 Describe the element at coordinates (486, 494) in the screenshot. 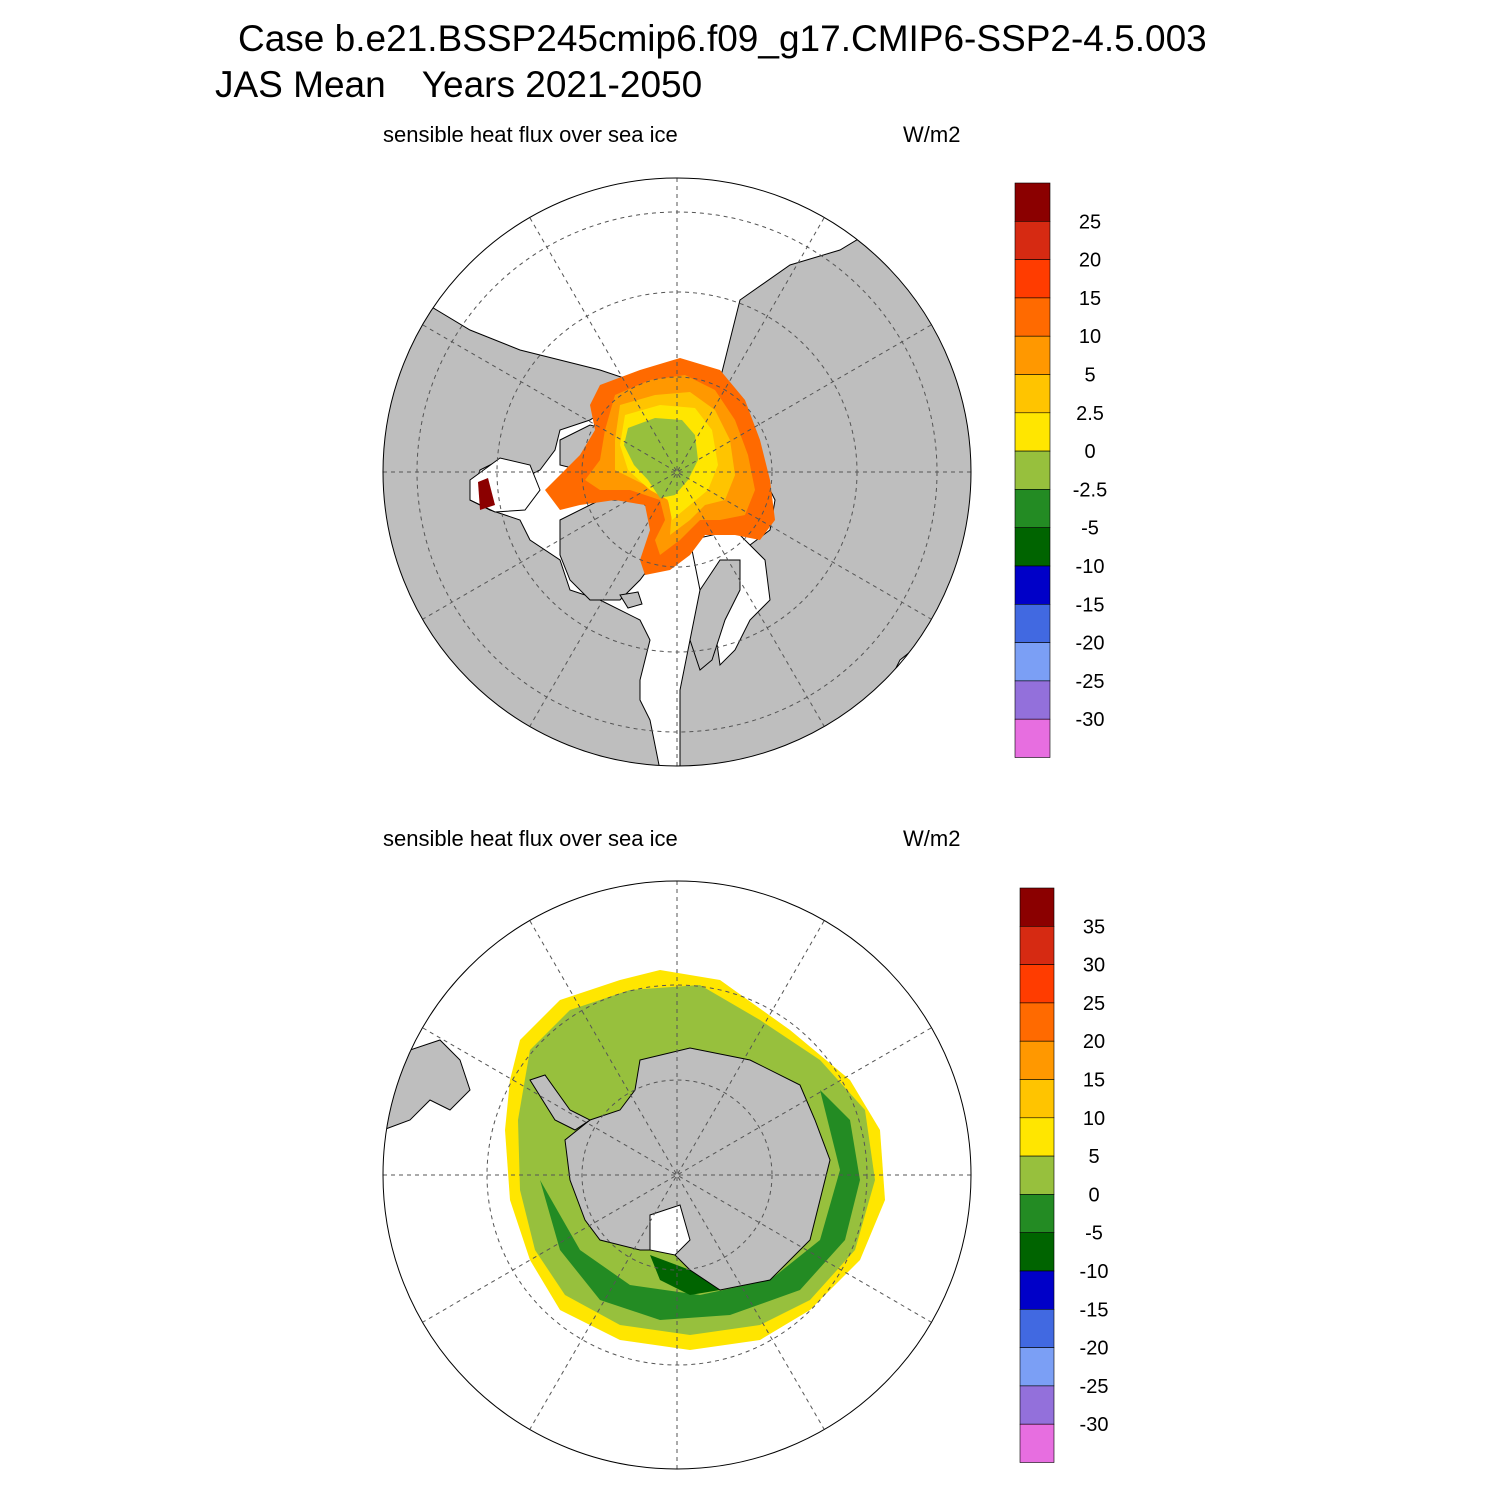

I see `north-flux-hudson-strip` at that location.